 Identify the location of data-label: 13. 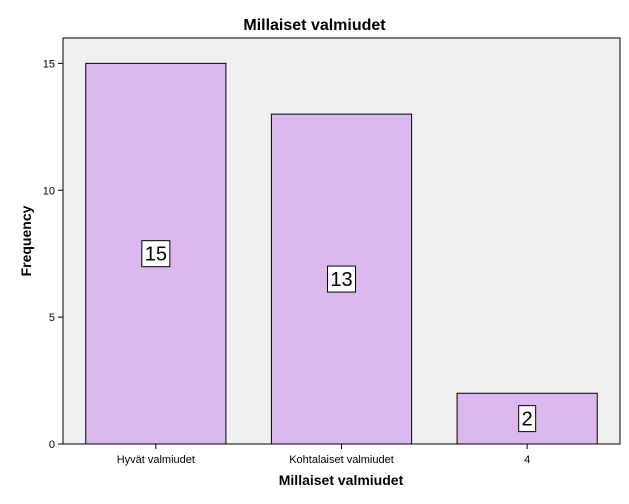
(341, 280).